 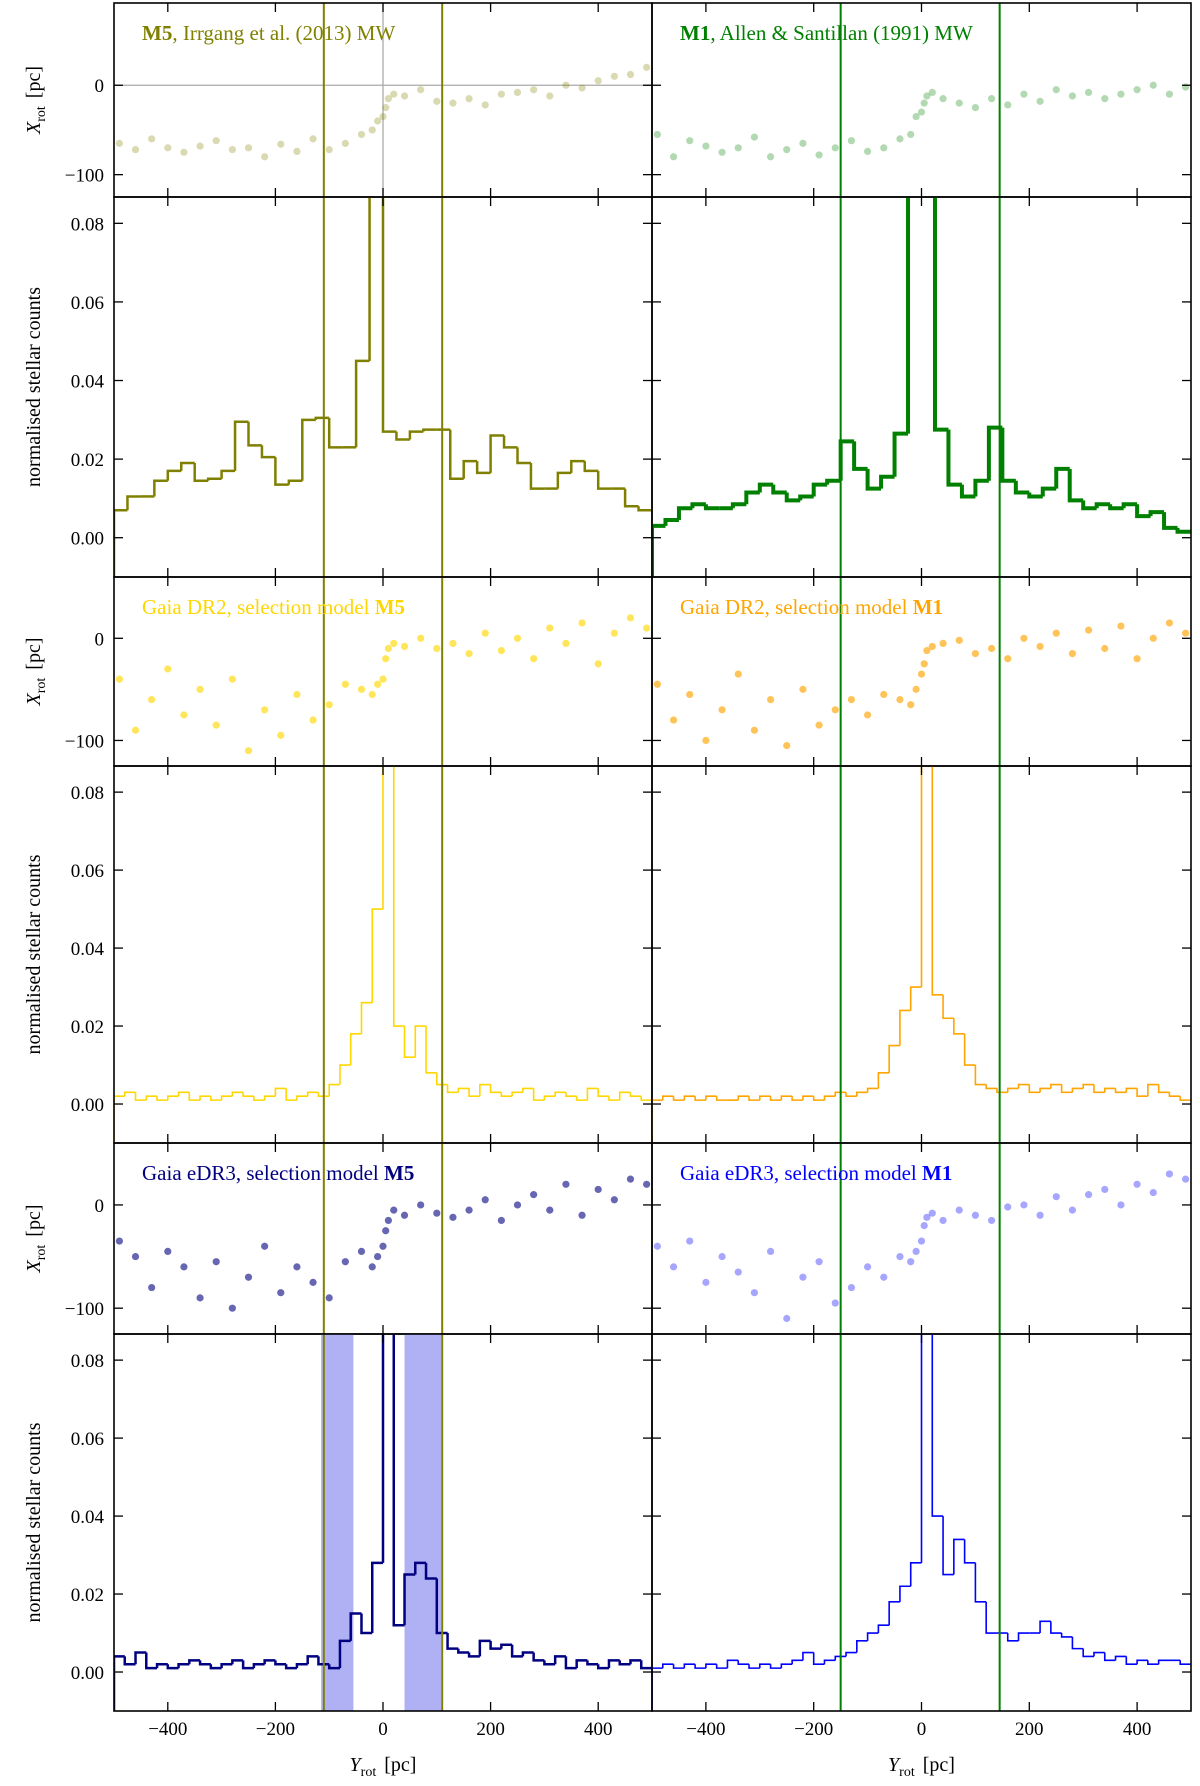 I want to click on shaded-span, so click(x=423, y=1522).